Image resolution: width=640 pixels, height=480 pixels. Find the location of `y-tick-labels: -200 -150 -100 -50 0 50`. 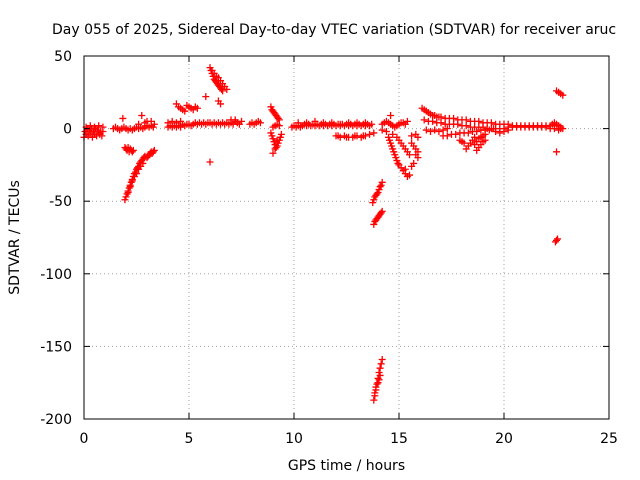

y-tick-labels: -200 -150 -100 -50 0 50 is located at coordinates (56, 238).